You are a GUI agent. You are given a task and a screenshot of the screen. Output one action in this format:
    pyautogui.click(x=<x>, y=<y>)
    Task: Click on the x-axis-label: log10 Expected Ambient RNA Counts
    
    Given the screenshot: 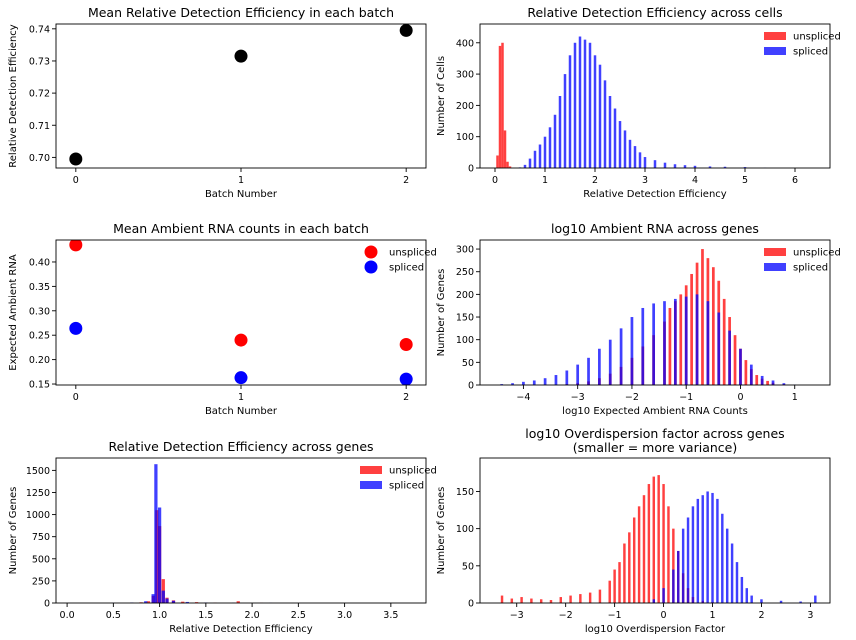 What is the action you would take?
    pyautogui.click(x=655, y=411)
    